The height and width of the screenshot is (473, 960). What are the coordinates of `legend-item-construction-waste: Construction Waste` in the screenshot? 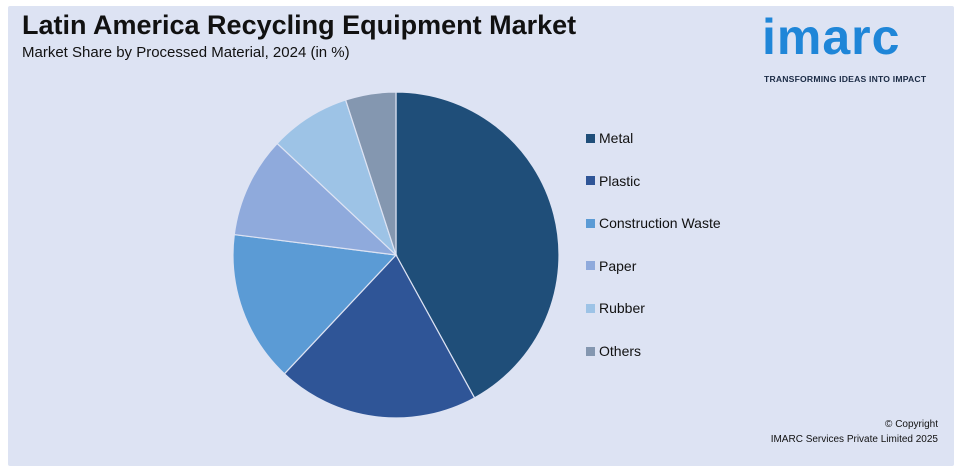 It's located at (653, 223).